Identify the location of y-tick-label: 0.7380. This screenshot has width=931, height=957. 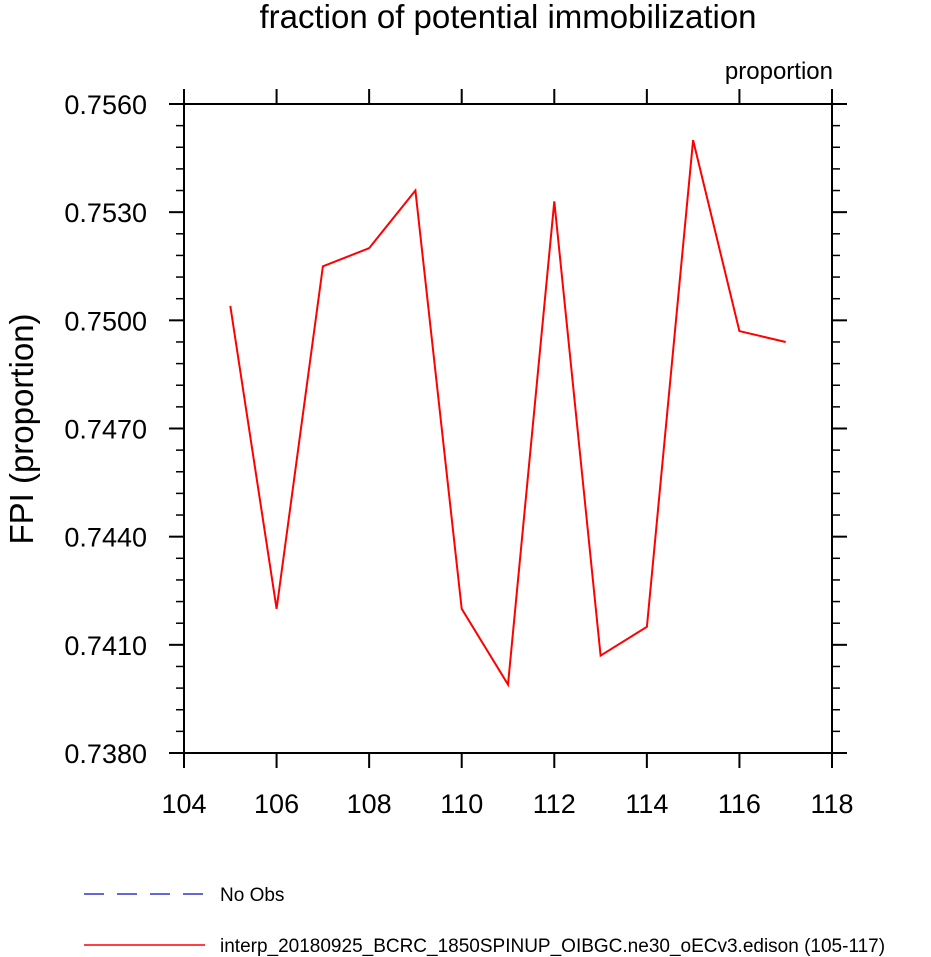
(105, 754).